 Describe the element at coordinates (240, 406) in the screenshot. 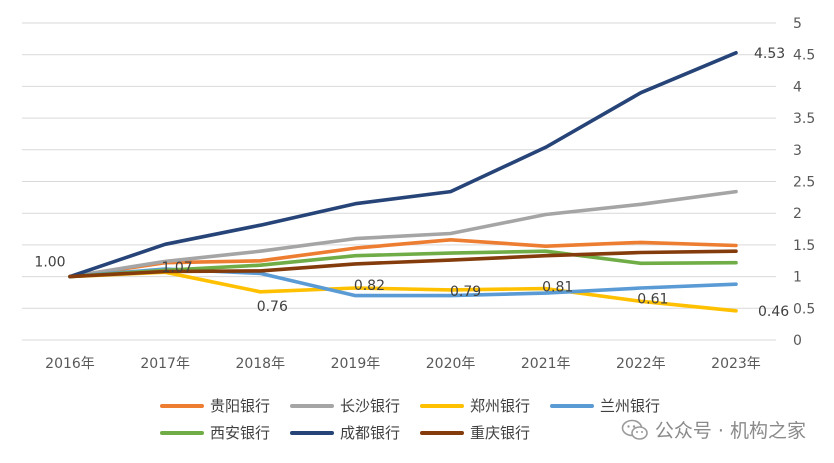

I see `legend-label: 贵阳银行` at that location.